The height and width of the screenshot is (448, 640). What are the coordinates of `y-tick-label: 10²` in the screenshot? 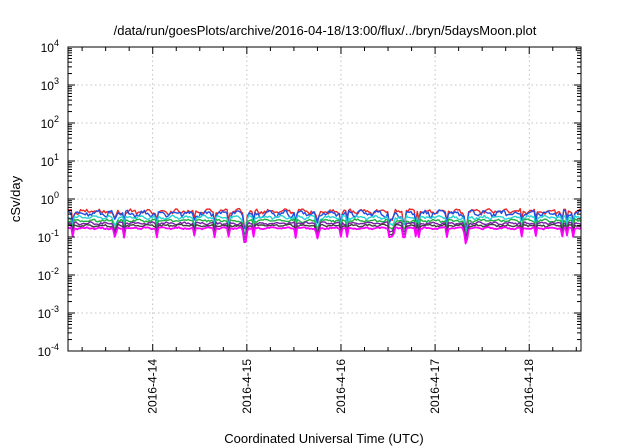 It's located at (50, 122).